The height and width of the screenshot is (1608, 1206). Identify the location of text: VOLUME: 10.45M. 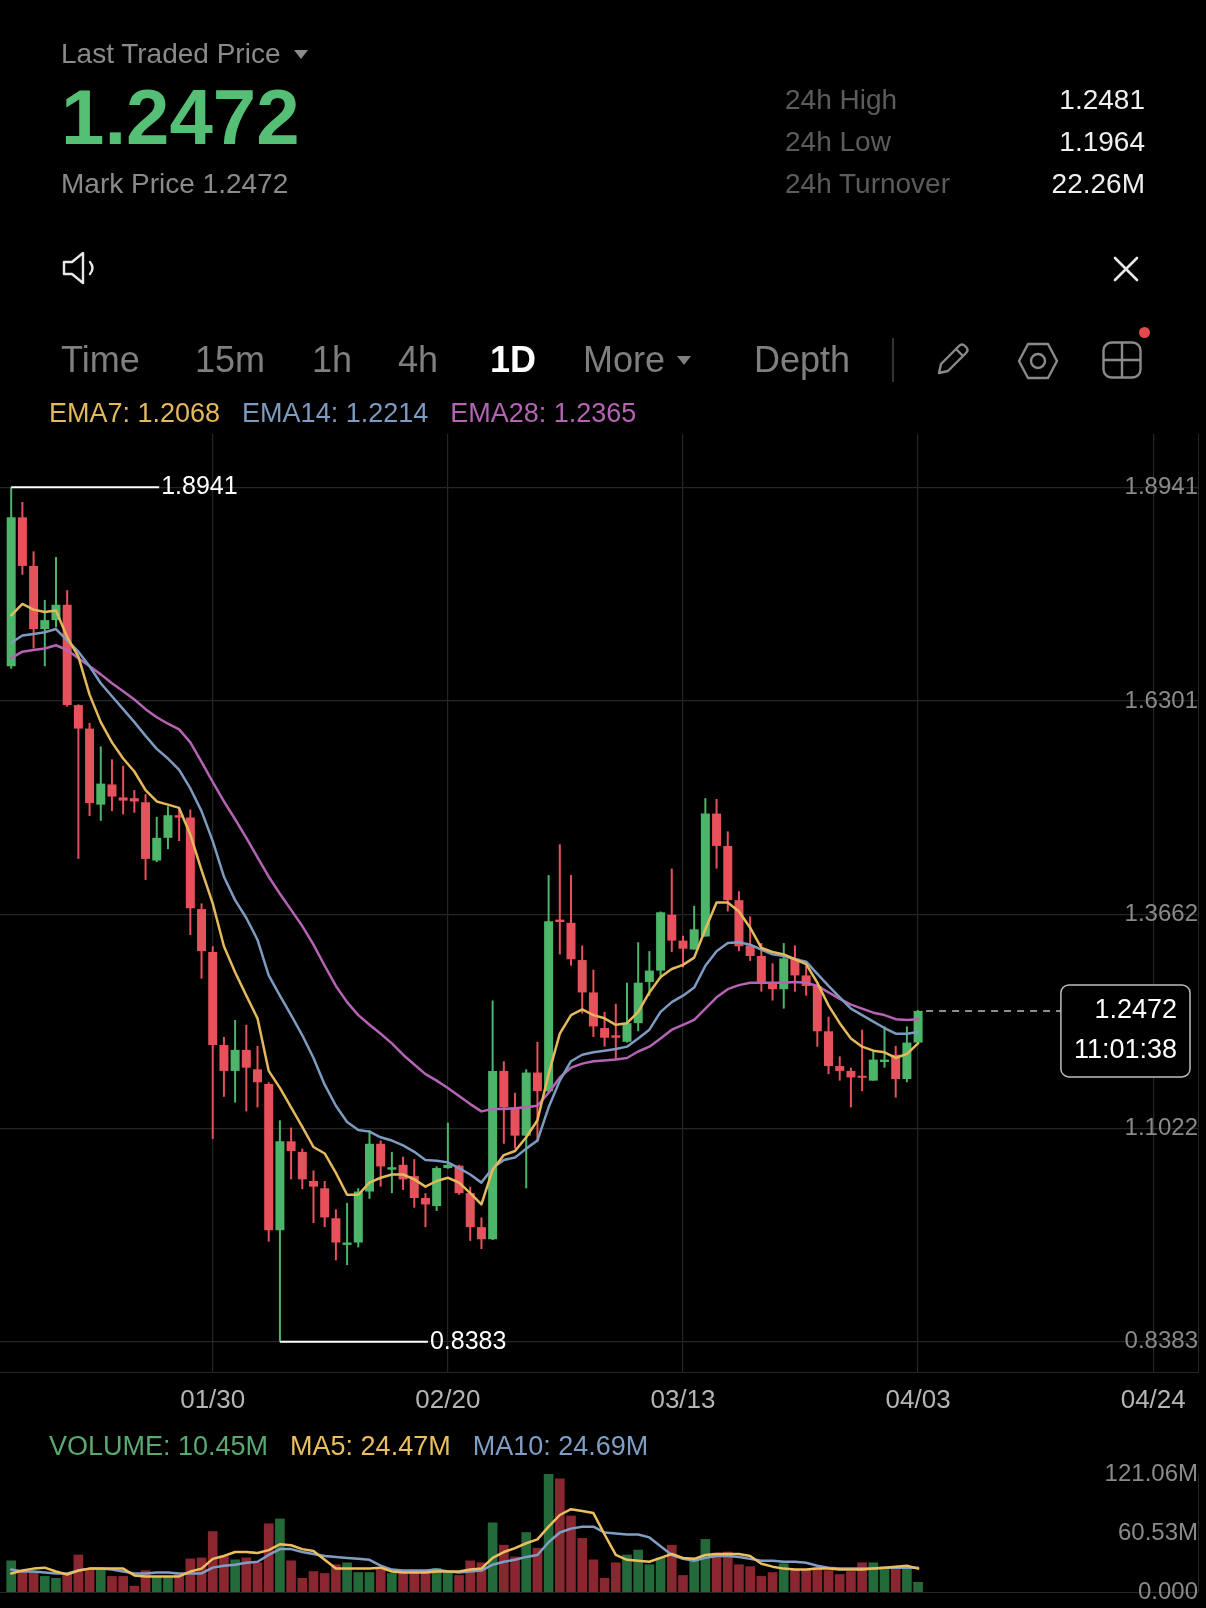
(159, 1446).